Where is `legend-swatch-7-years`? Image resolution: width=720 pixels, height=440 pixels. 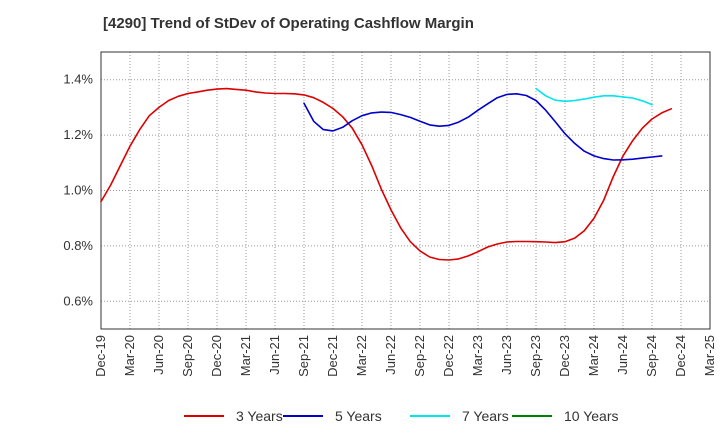
legend-swatch-7-years is located at coordinates (430, 416).